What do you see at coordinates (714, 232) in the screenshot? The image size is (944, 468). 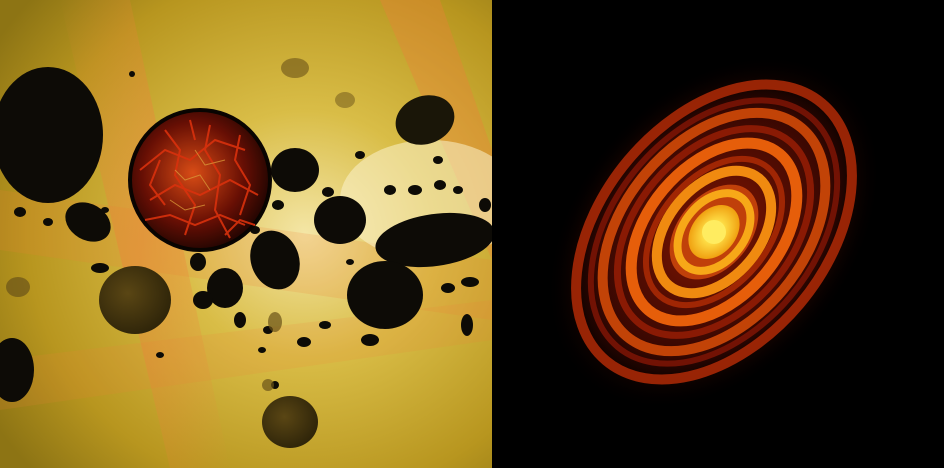 I see `disk-star` at bounding box center [714, 232].